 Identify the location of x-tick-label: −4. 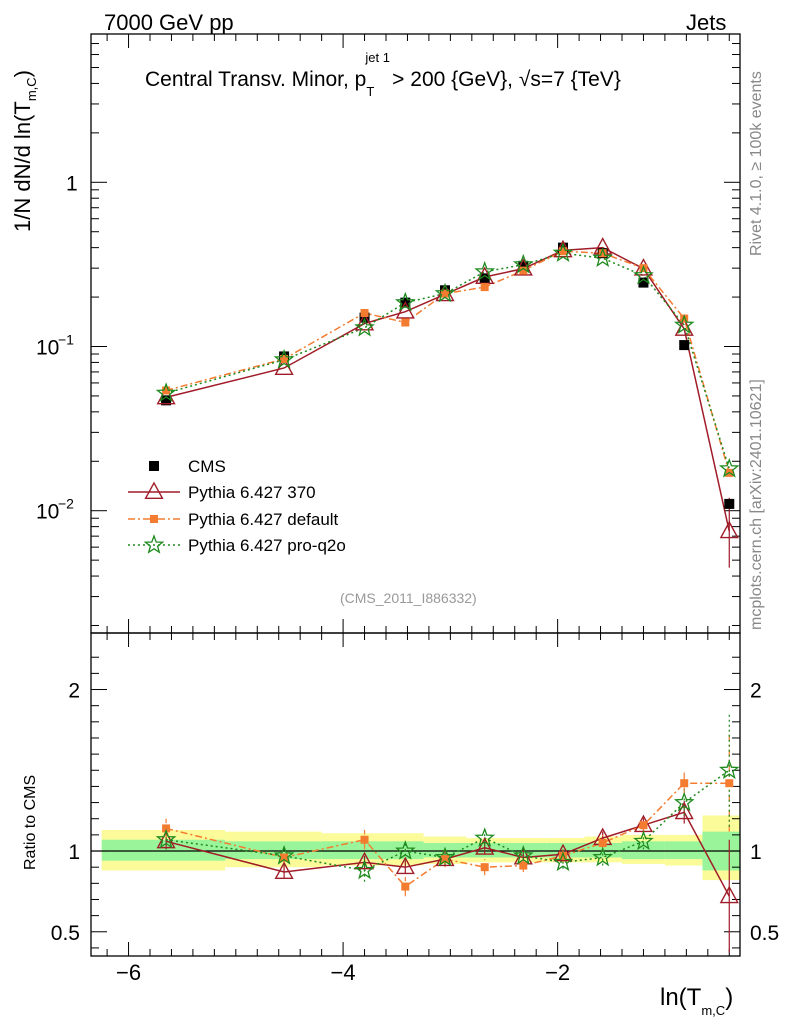
(343, 972).